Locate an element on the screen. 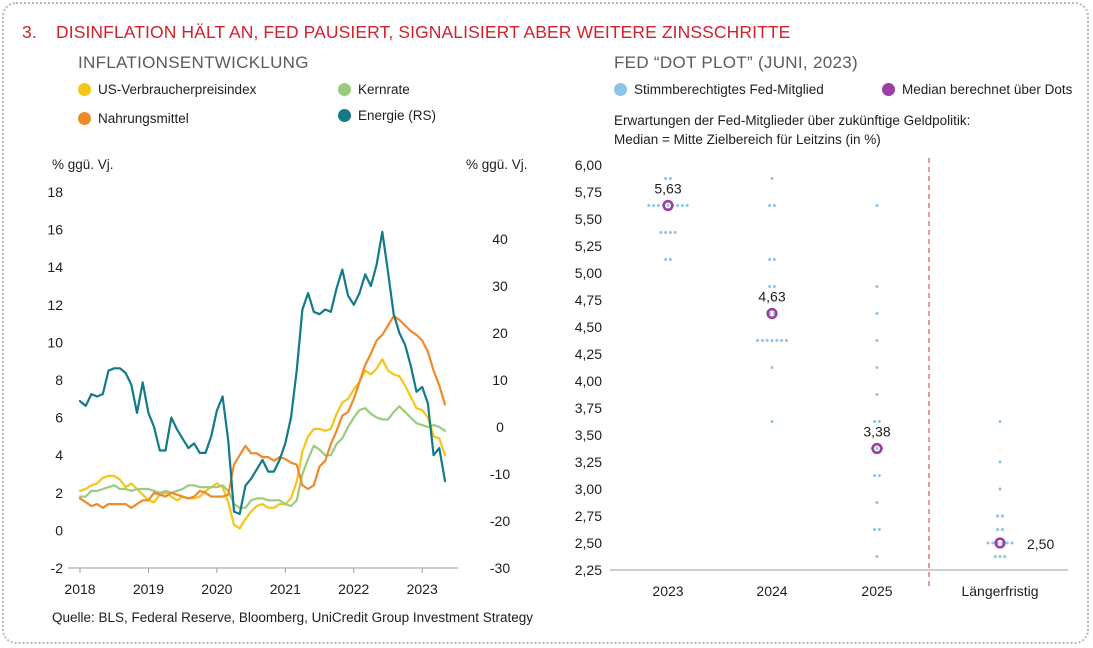 The image size is (1093, 648). dot-plot-y-tick: 3,25 is located at coordinates (588, 462).